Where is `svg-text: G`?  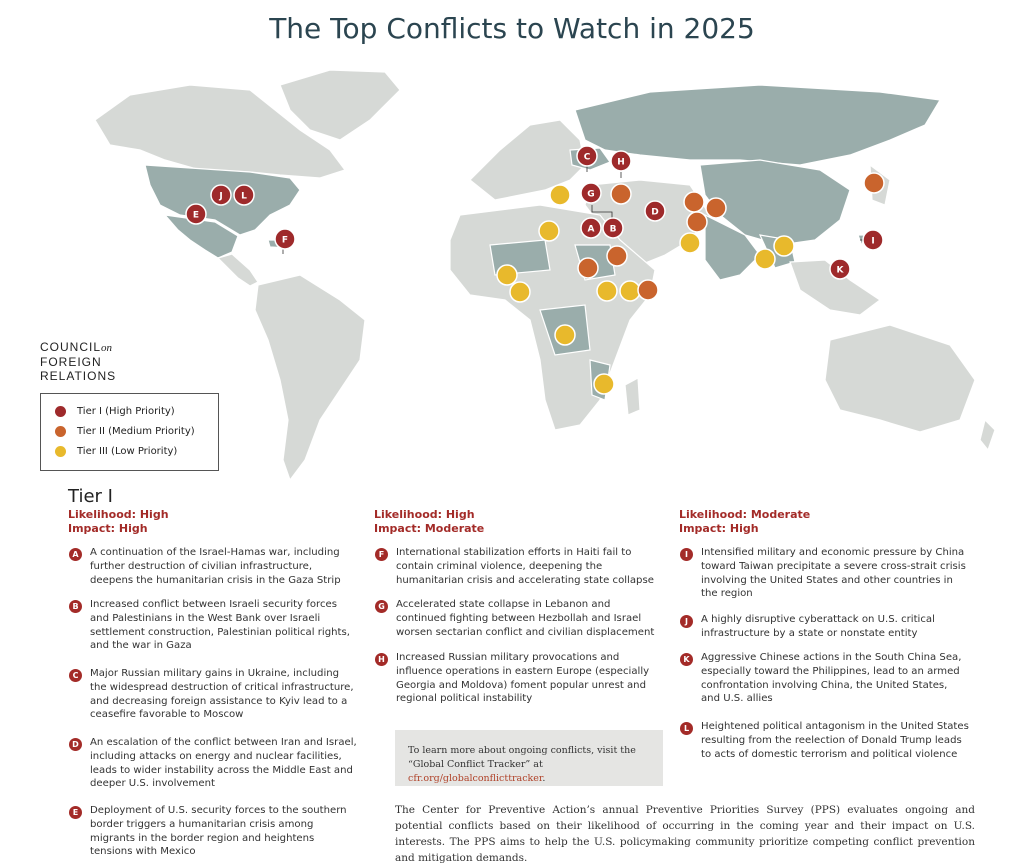
svg-text: G is located at coordinates (590, 195).